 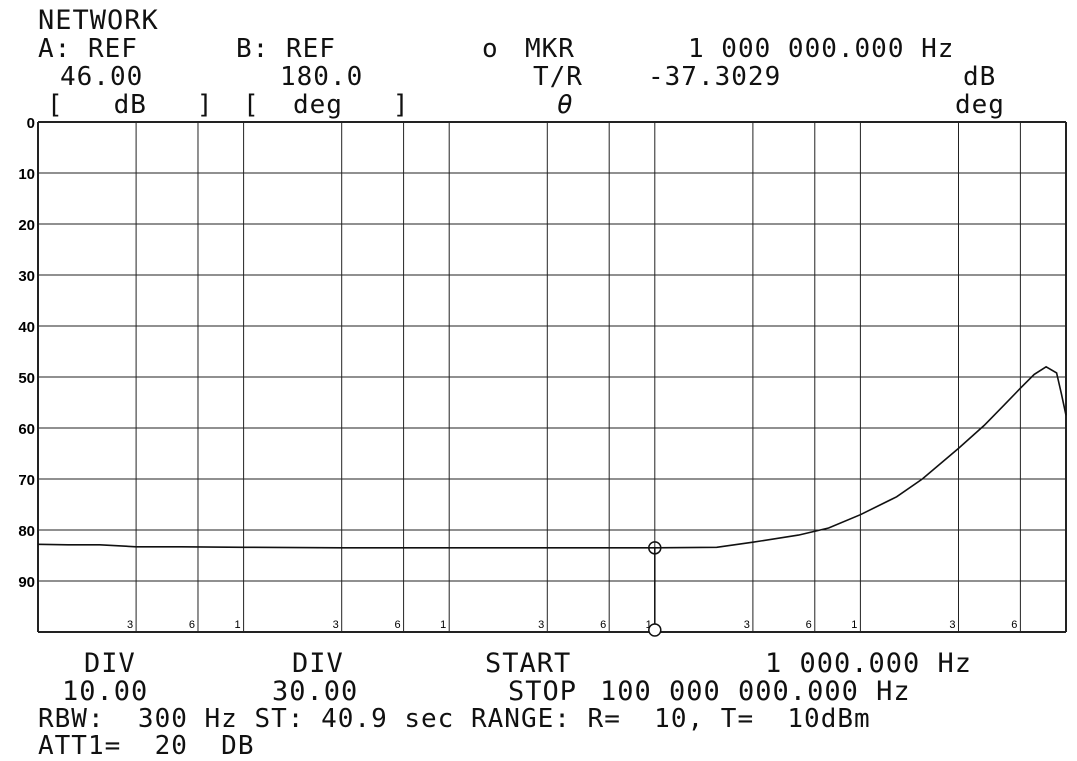 I want to click on y-tick-label: 70, so click(x=26, y=480).